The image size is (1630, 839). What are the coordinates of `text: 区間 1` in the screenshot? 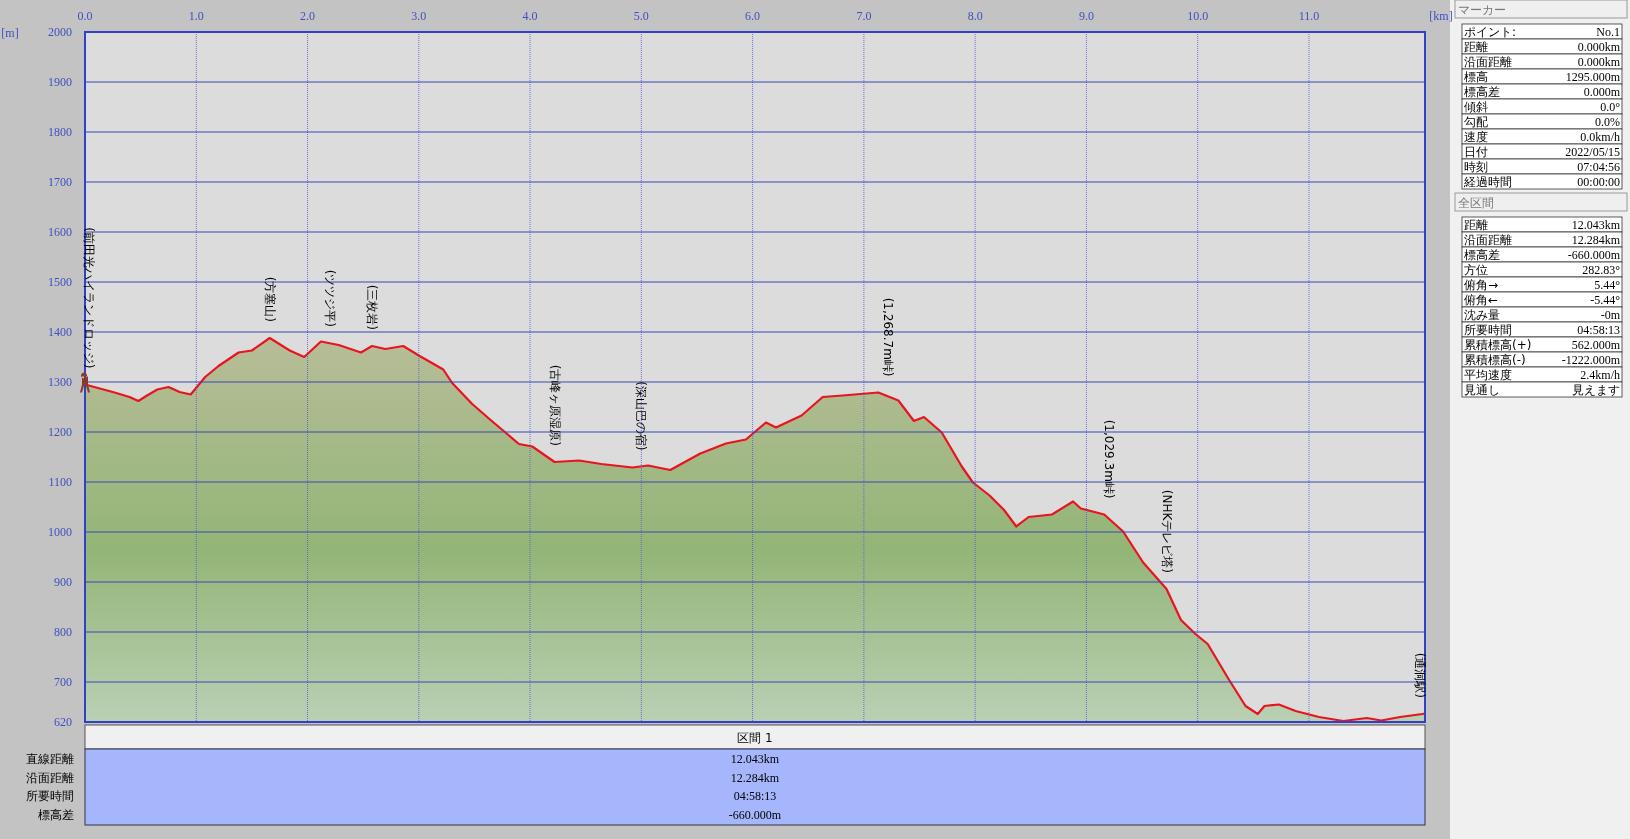 It's located at (755, 738).